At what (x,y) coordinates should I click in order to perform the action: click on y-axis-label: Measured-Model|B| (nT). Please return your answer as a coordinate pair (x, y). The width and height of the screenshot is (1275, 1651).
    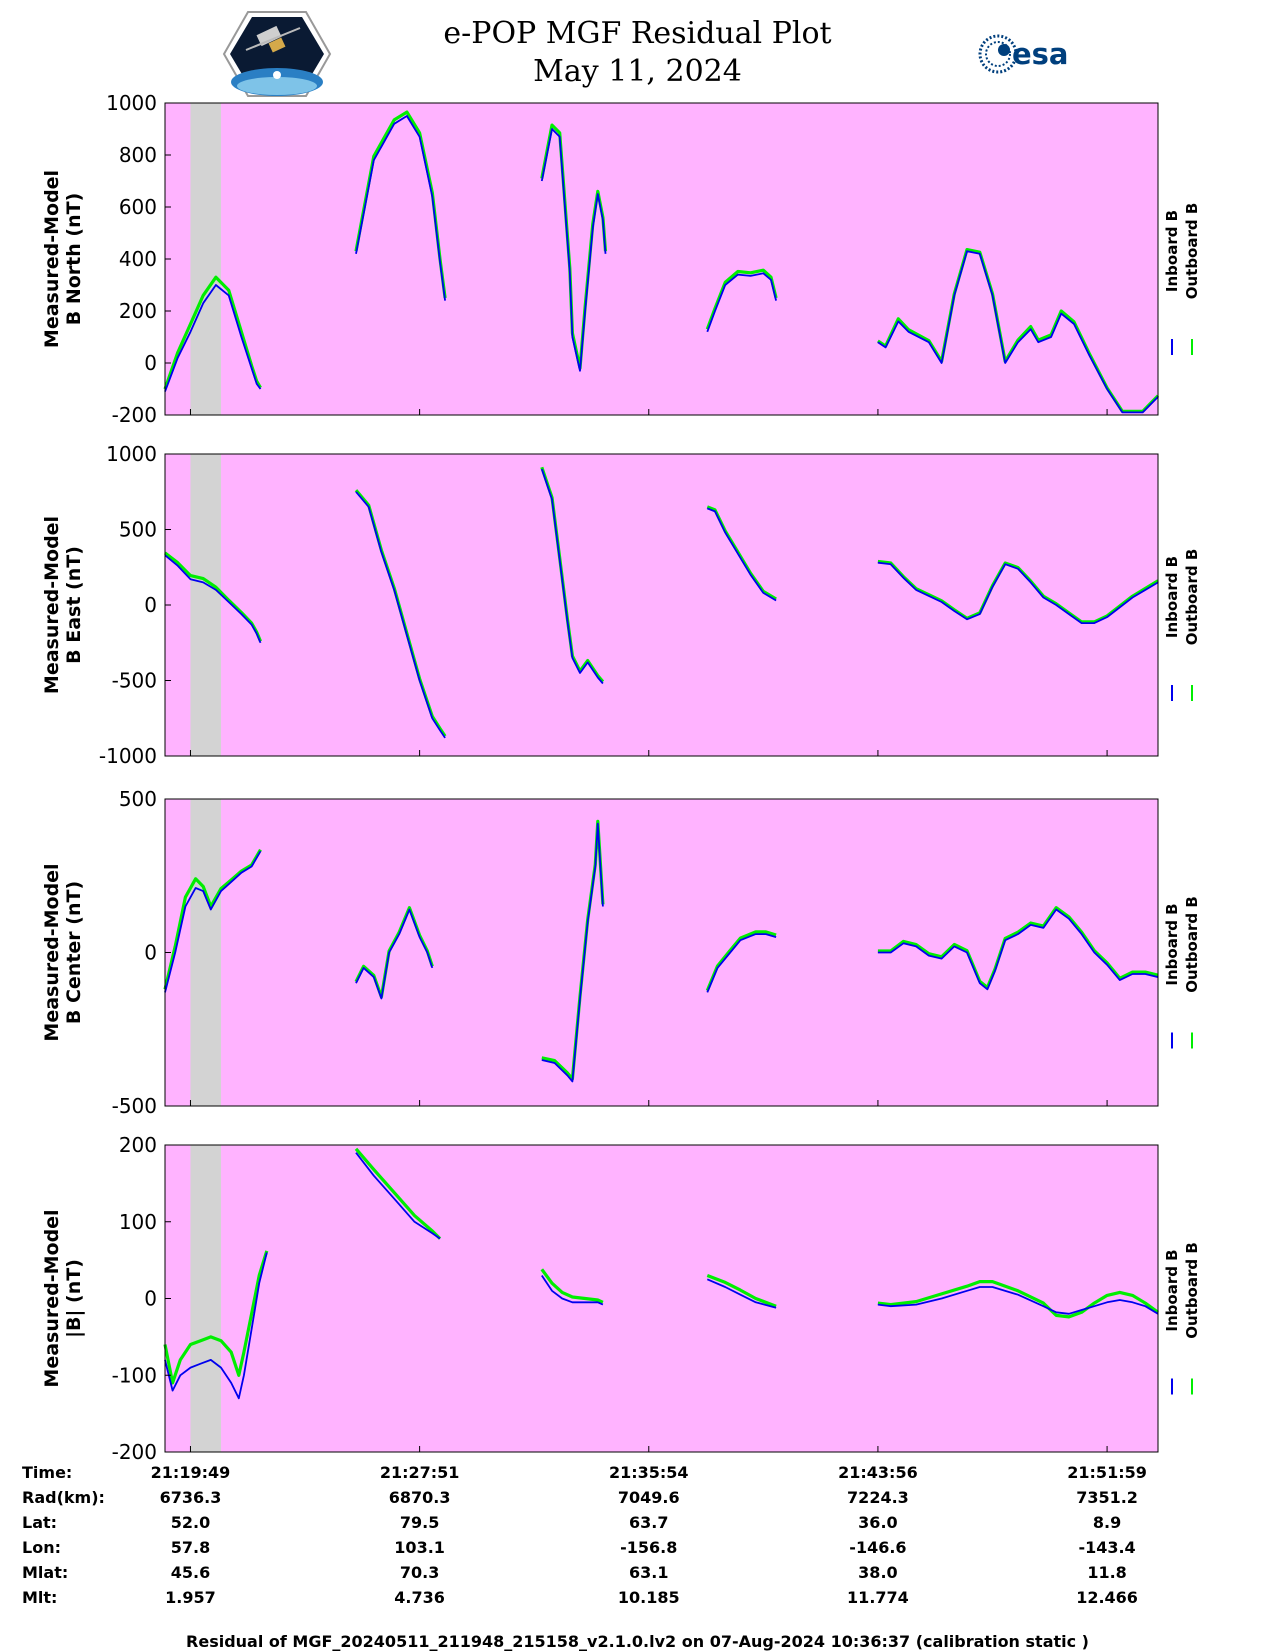
    Looking at the image, I should click on (63, 1298).